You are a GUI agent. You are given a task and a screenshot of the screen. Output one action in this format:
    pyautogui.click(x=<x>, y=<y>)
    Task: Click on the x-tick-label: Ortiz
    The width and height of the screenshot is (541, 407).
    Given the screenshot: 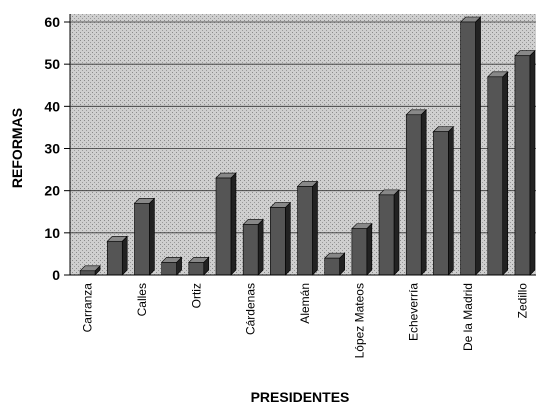 What is the action you would take?
    pyautogui.click(x=196, y=295)
    